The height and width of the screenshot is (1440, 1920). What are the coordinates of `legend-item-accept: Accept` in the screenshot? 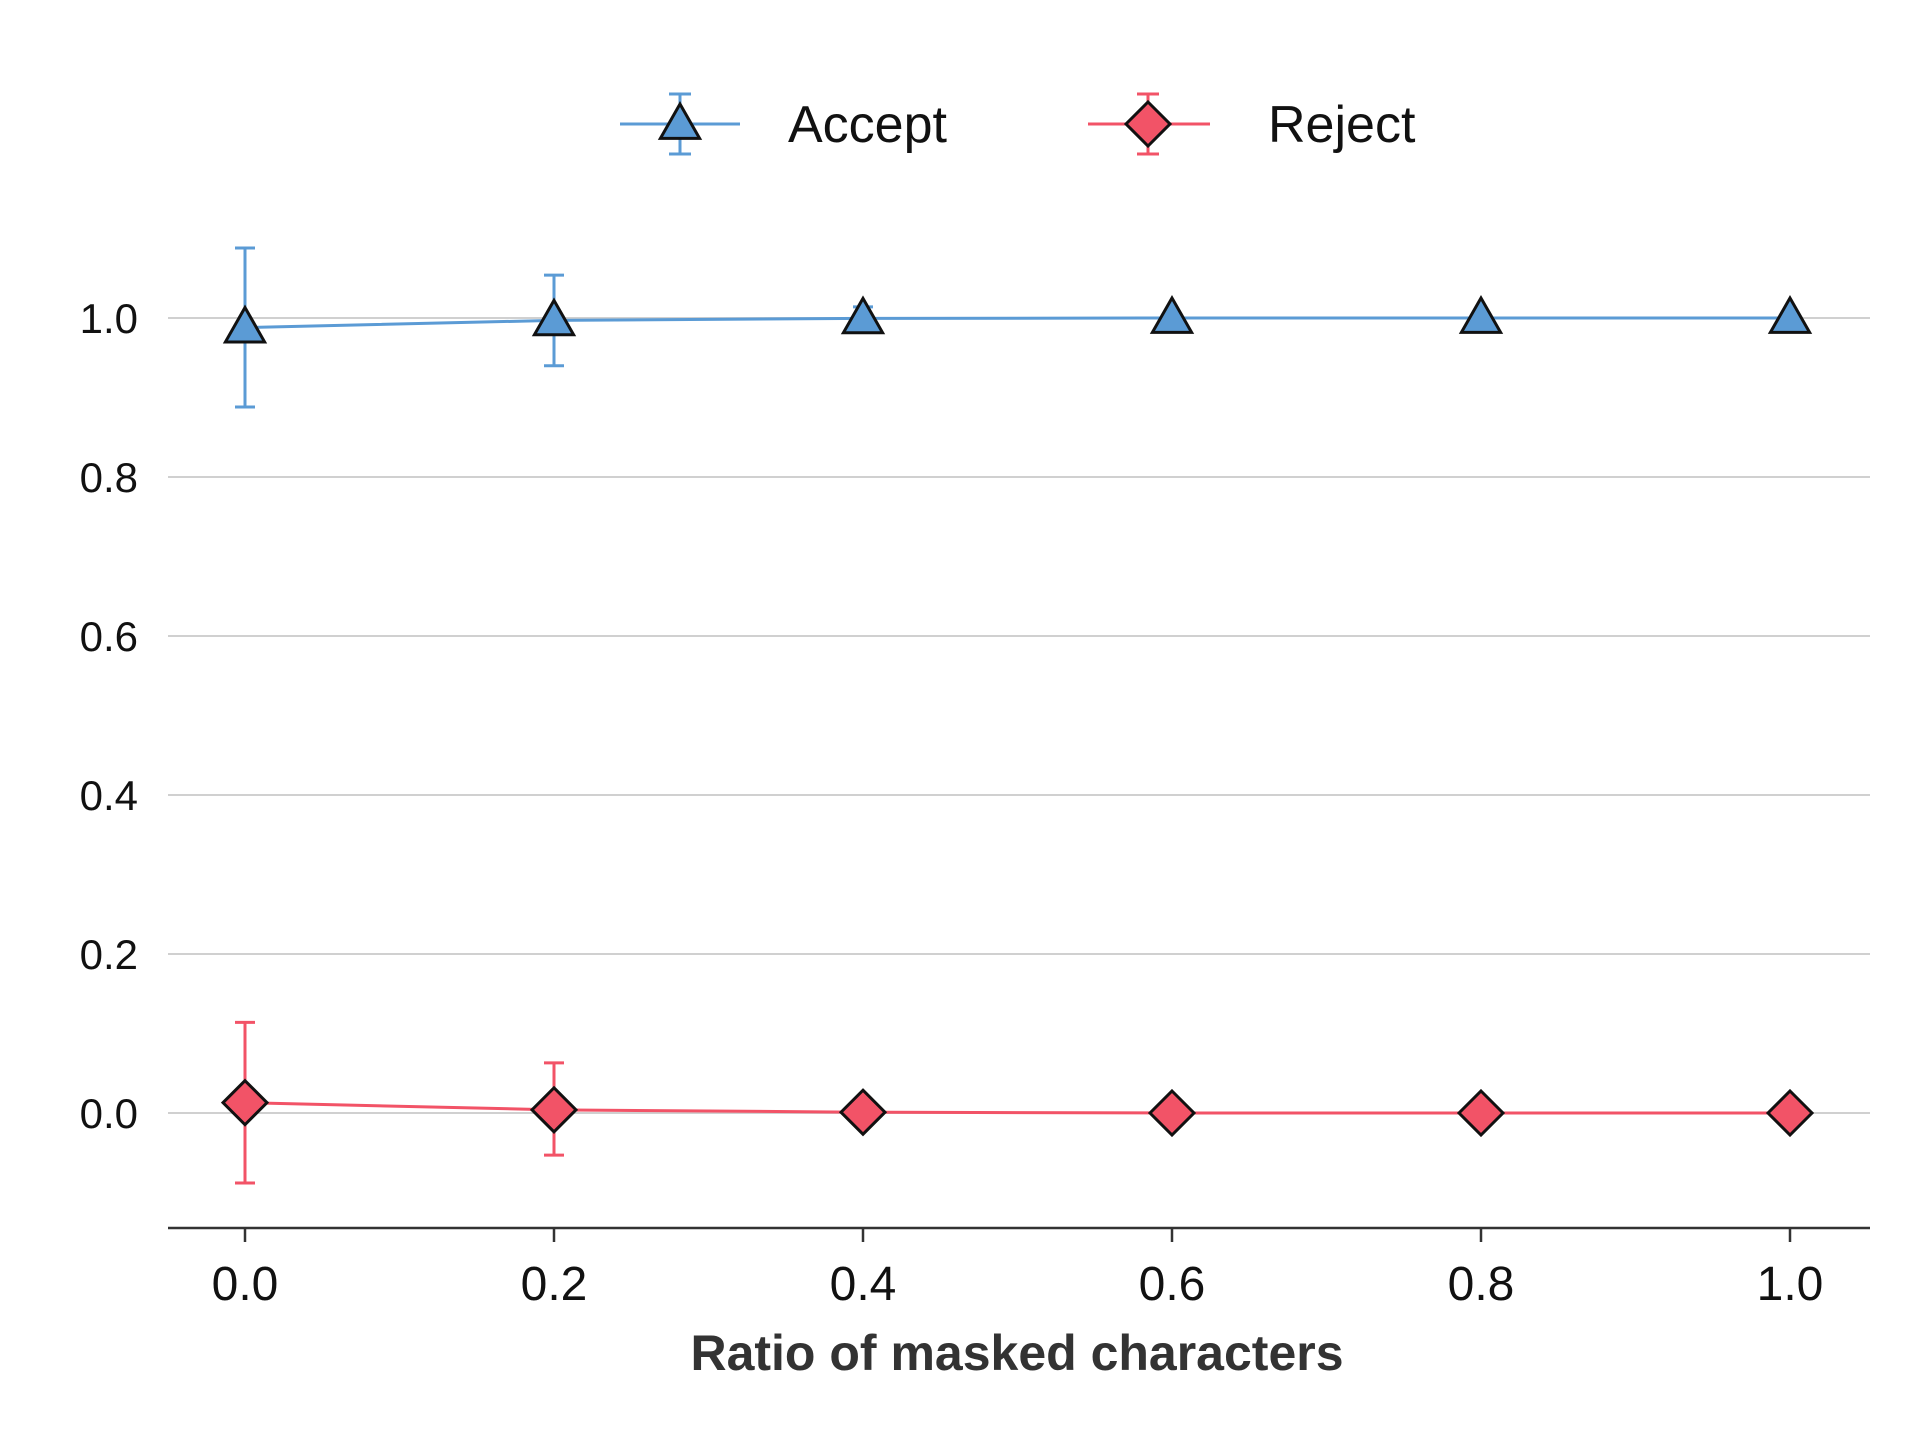 It's located at (784, 124).